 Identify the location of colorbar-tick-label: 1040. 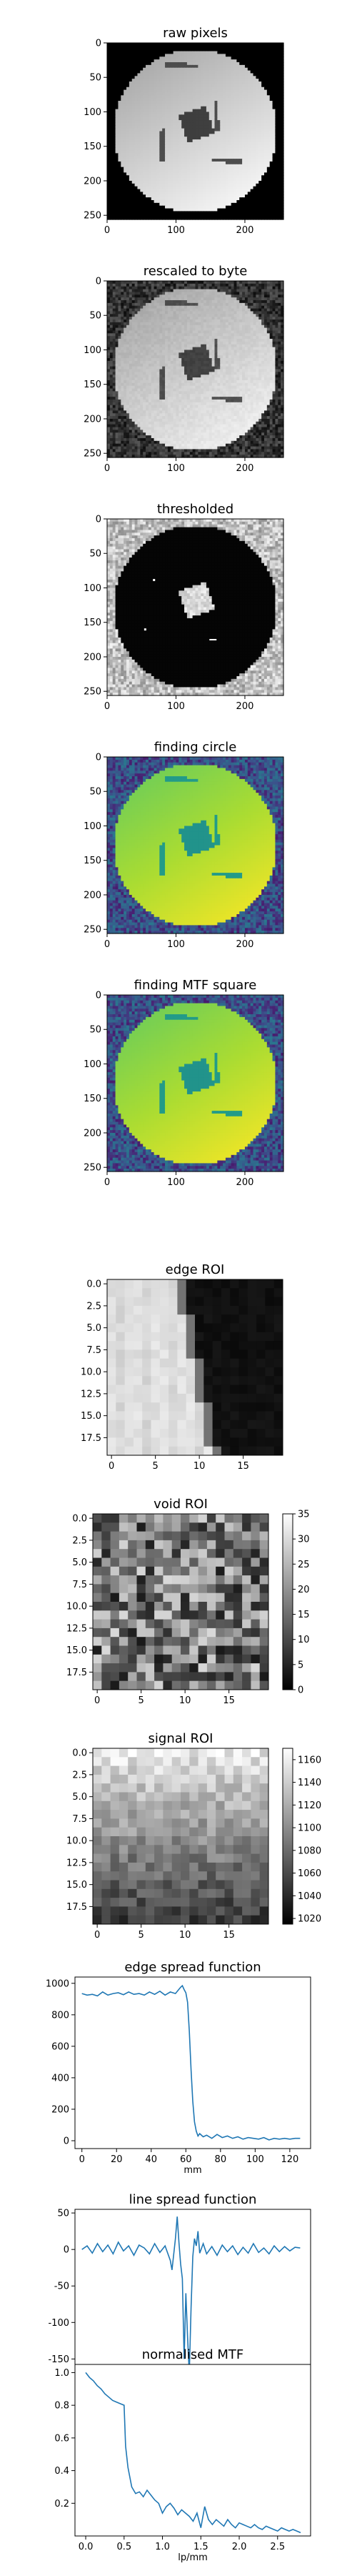
(309, 1897).